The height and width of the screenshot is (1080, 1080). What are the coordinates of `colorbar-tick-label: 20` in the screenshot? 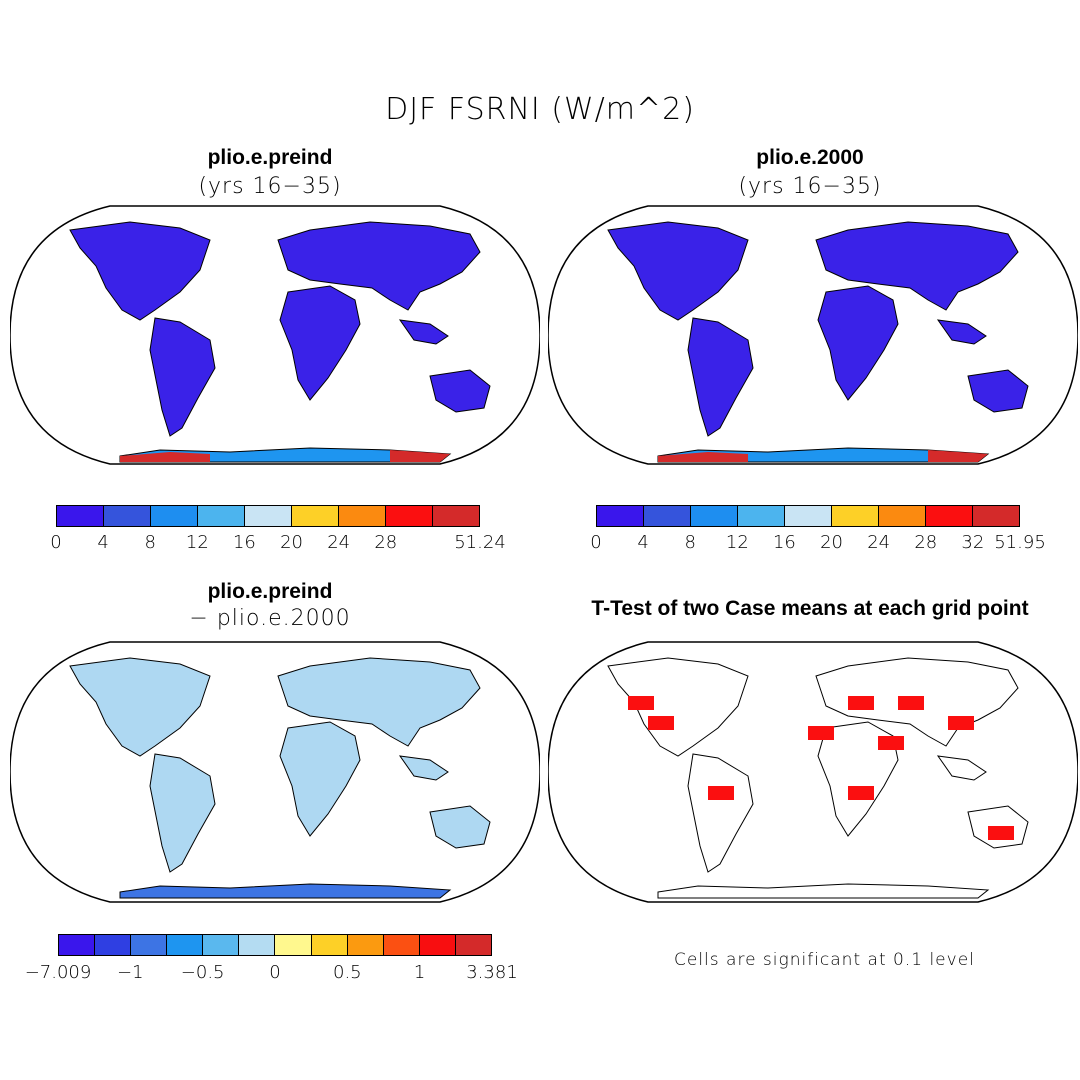 It's located at (291, 542).